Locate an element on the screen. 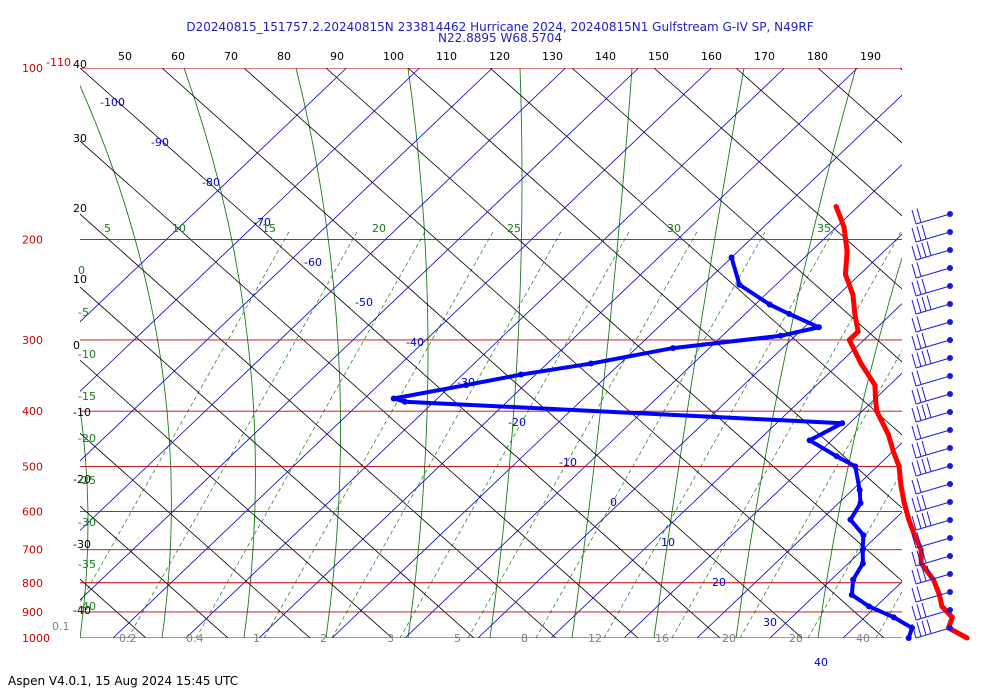 This screenshot has height=700, width=1000. isotherm-label: -40 is located at coordinates (415, 342).